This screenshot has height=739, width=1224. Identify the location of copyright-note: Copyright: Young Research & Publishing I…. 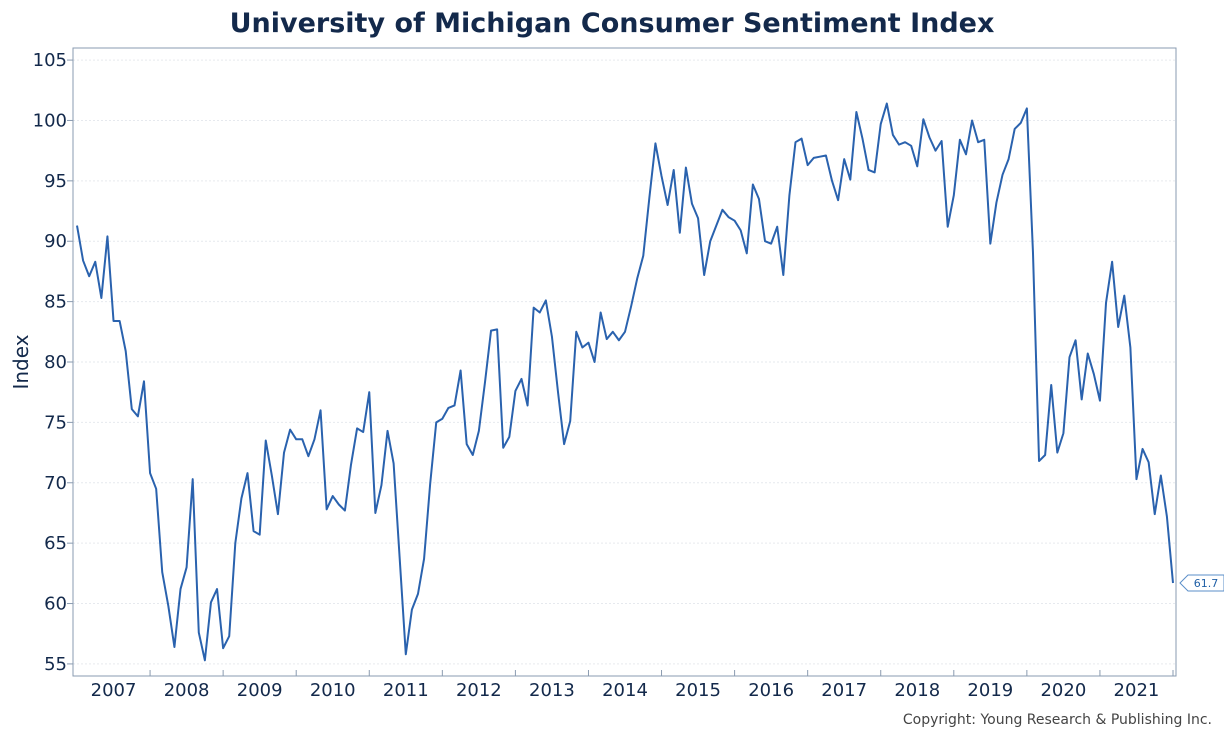
(1057, 720).